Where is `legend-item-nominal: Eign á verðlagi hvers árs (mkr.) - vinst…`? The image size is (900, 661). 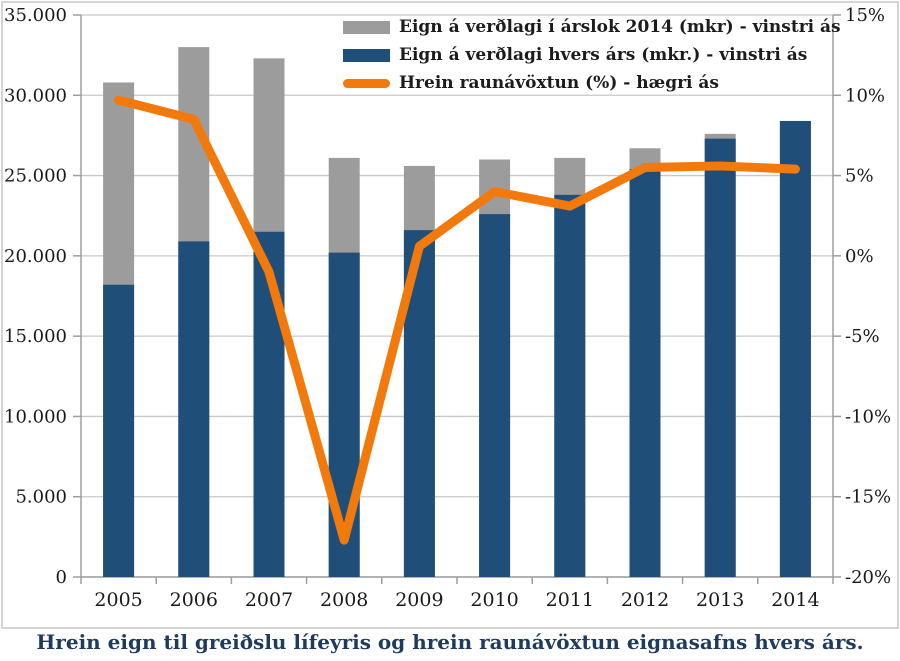
legend-item-nominal: Eign á verðlagi hvers árs (mkr.) - vinst… is located at coordinates (592, 55).